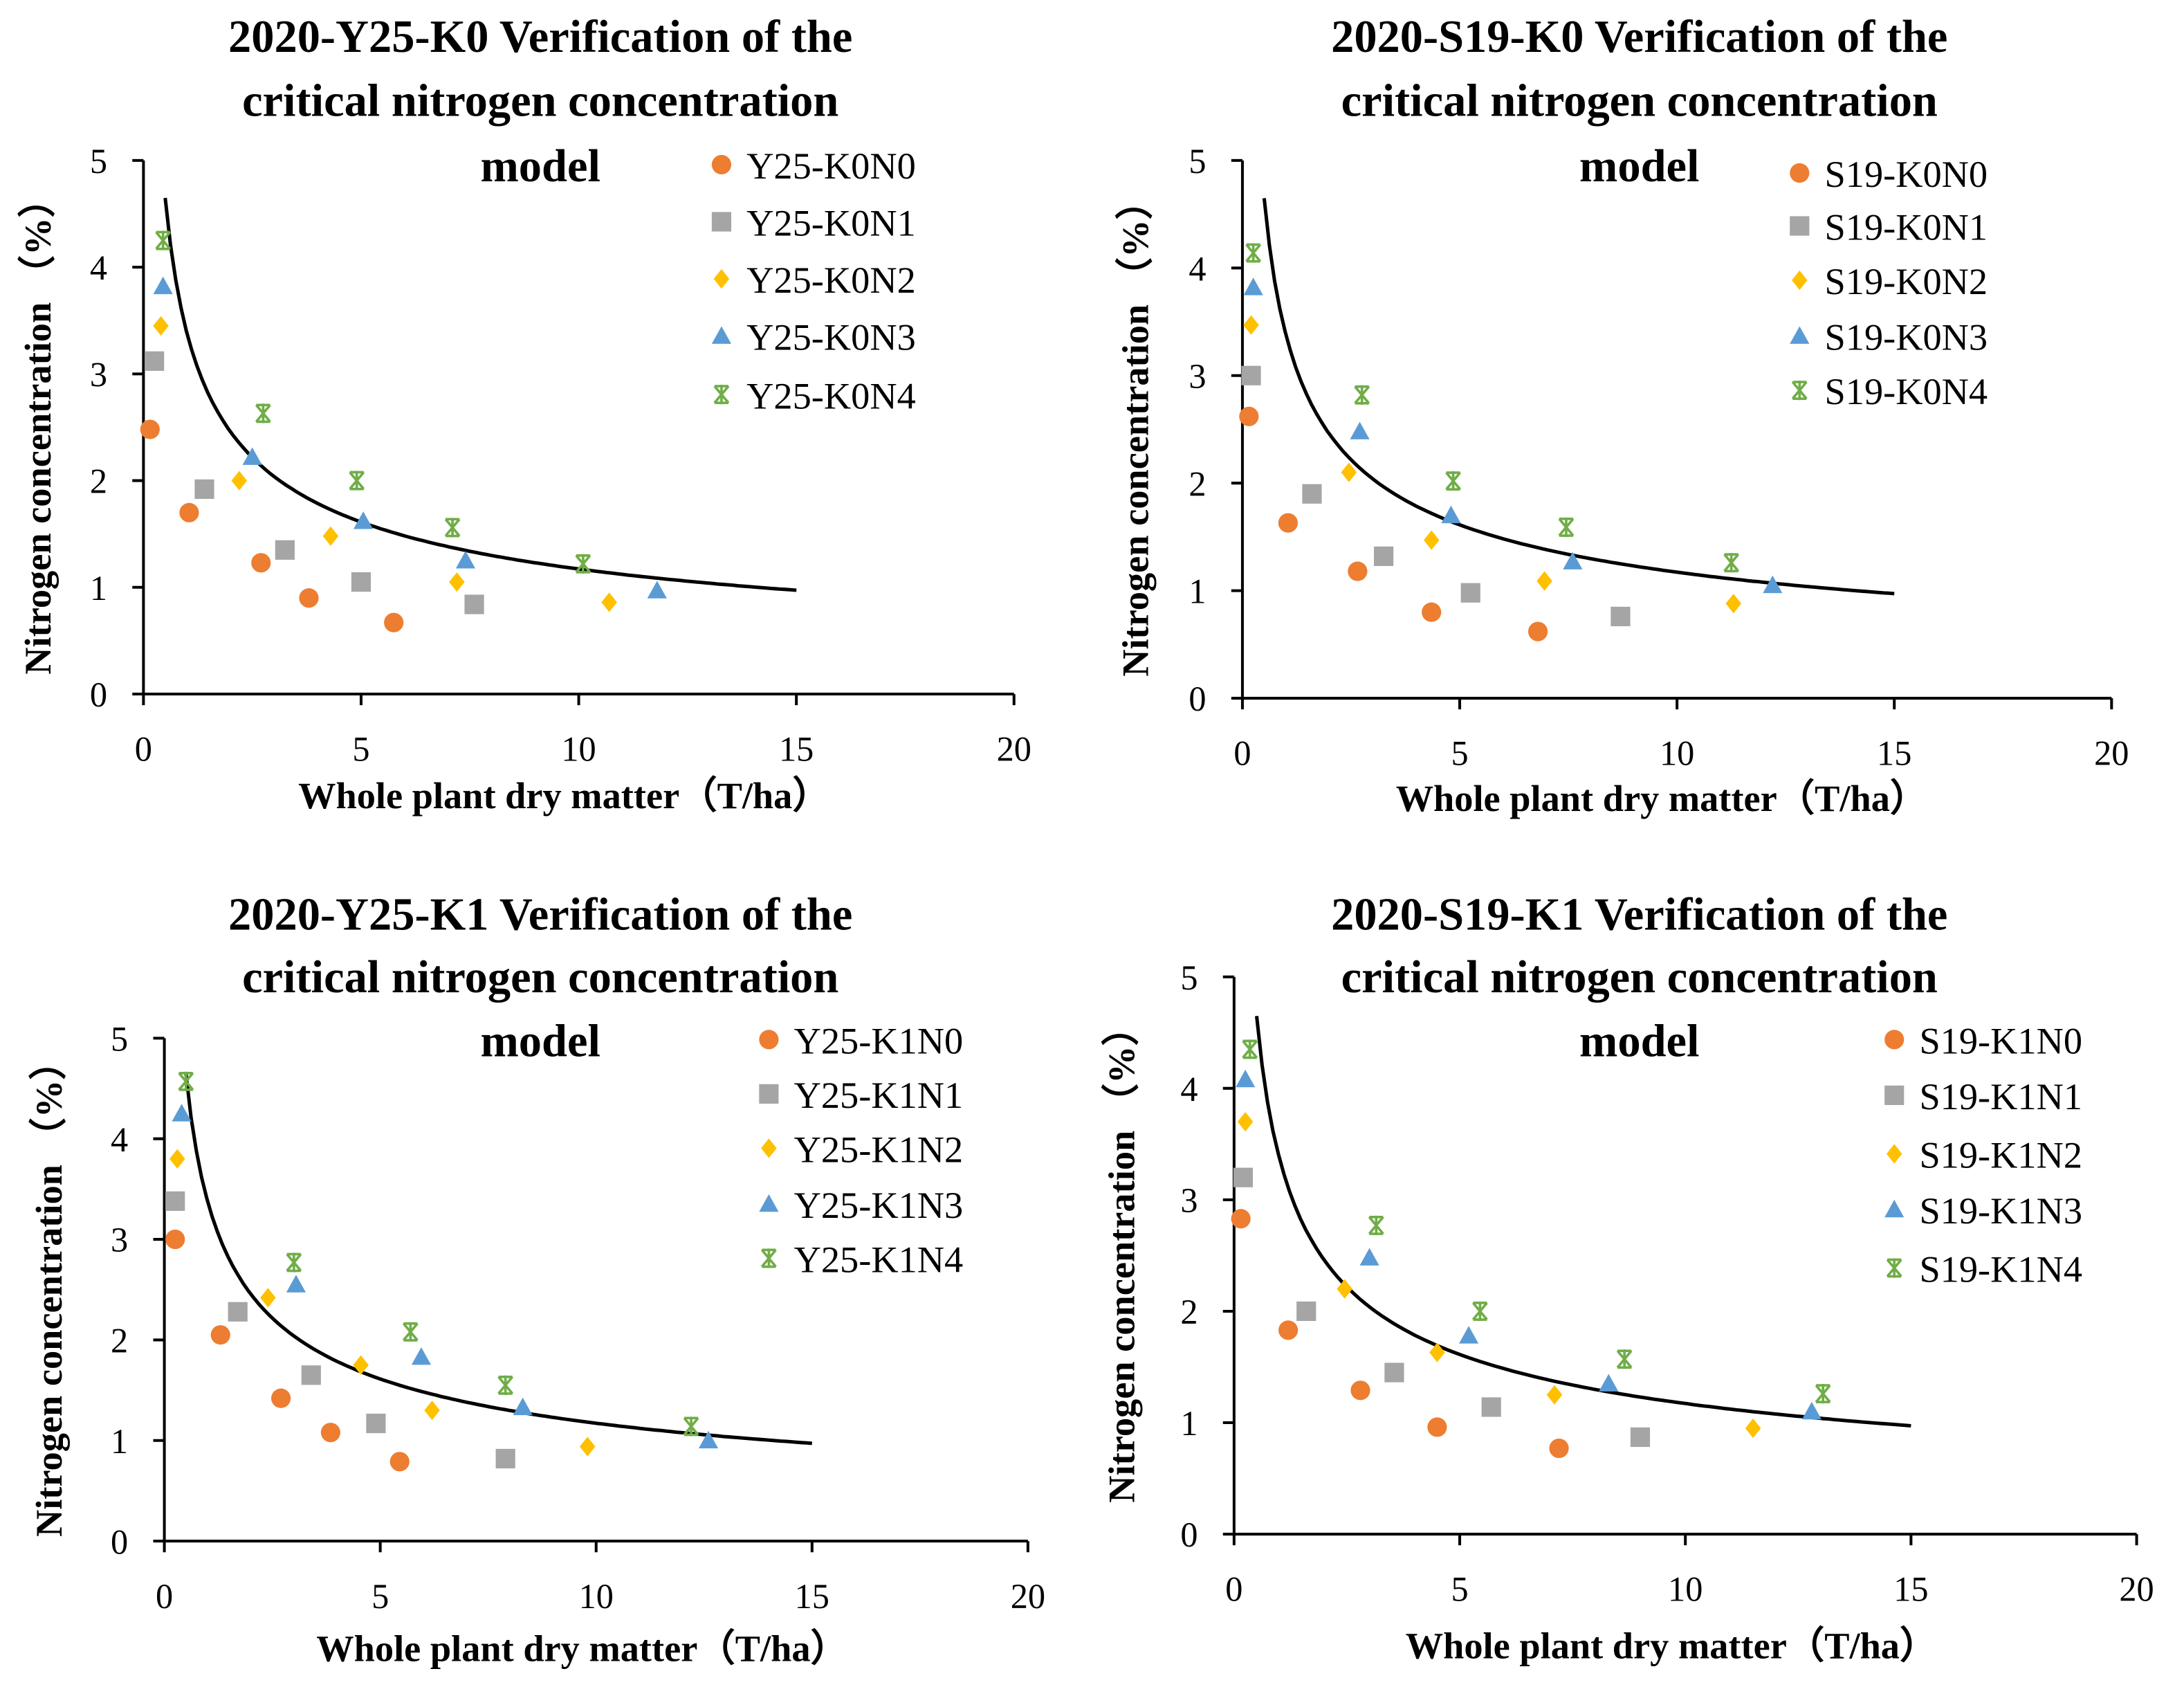 The height and width of the screenshot is (1696, 2184). I want to click on y-tick-label: 3, so click(1197, 376).